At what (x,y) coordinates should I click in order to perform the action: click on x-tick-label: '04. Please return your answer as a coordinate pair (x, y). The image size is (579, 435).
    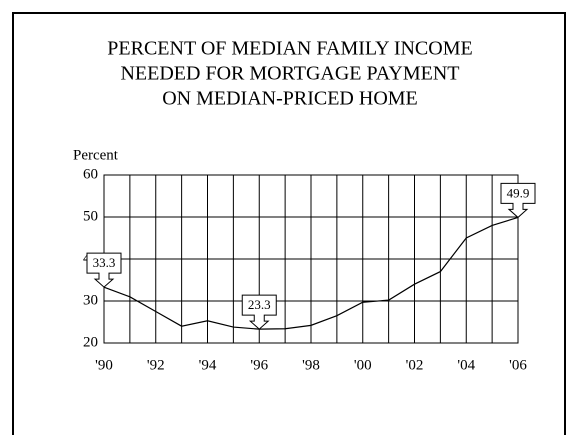
    Looking at the image, I should click on (466, 365).